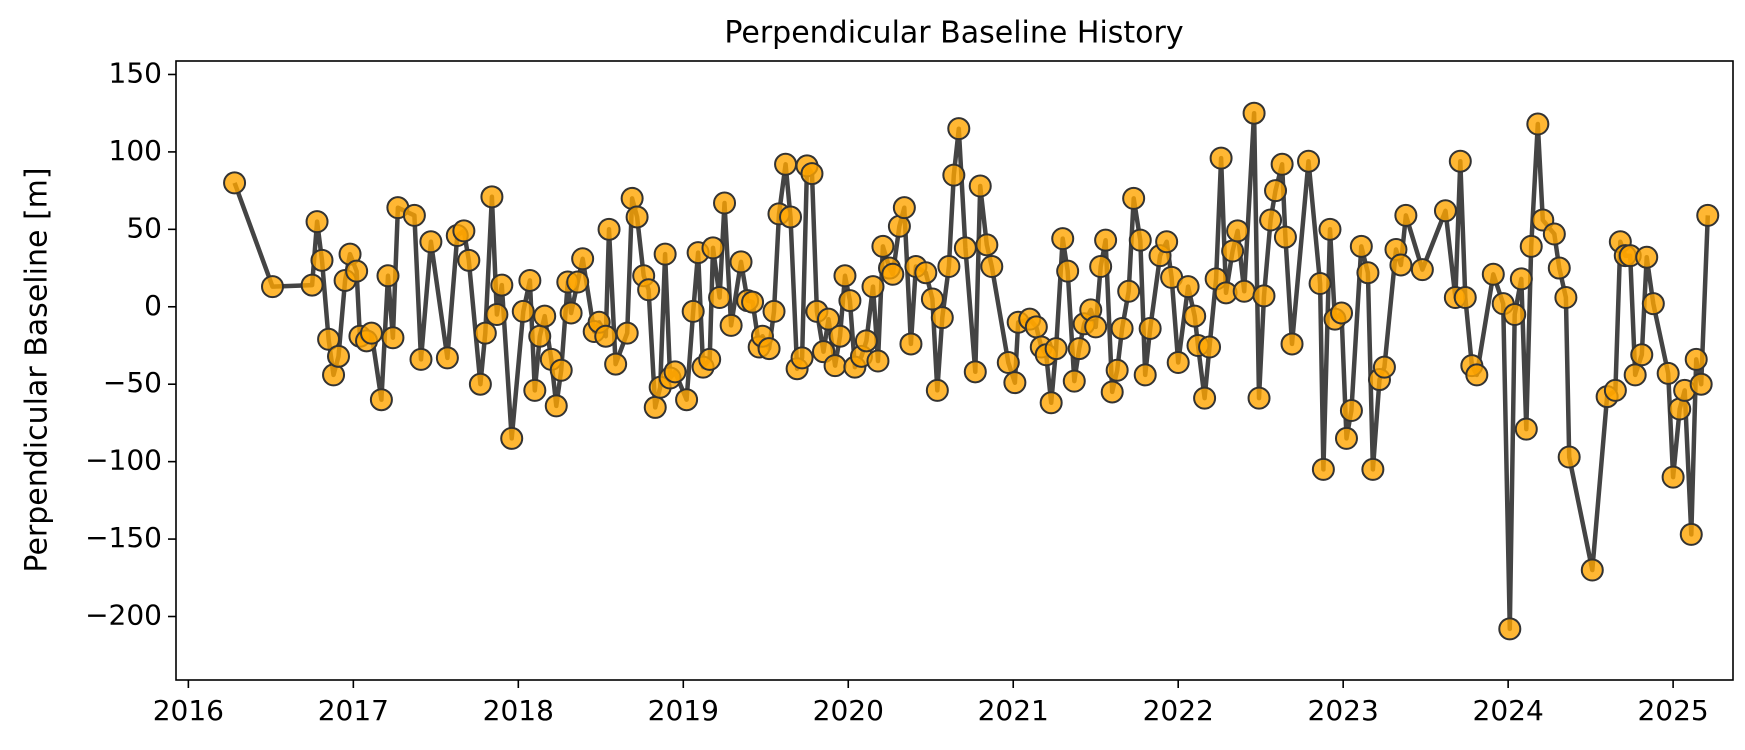 This screenshot has height=750, width=1745. What do you see at coordinates (518, 710) in the screenshot?
I see `x-tick-label: 2018` at bounding box center [518, 710].